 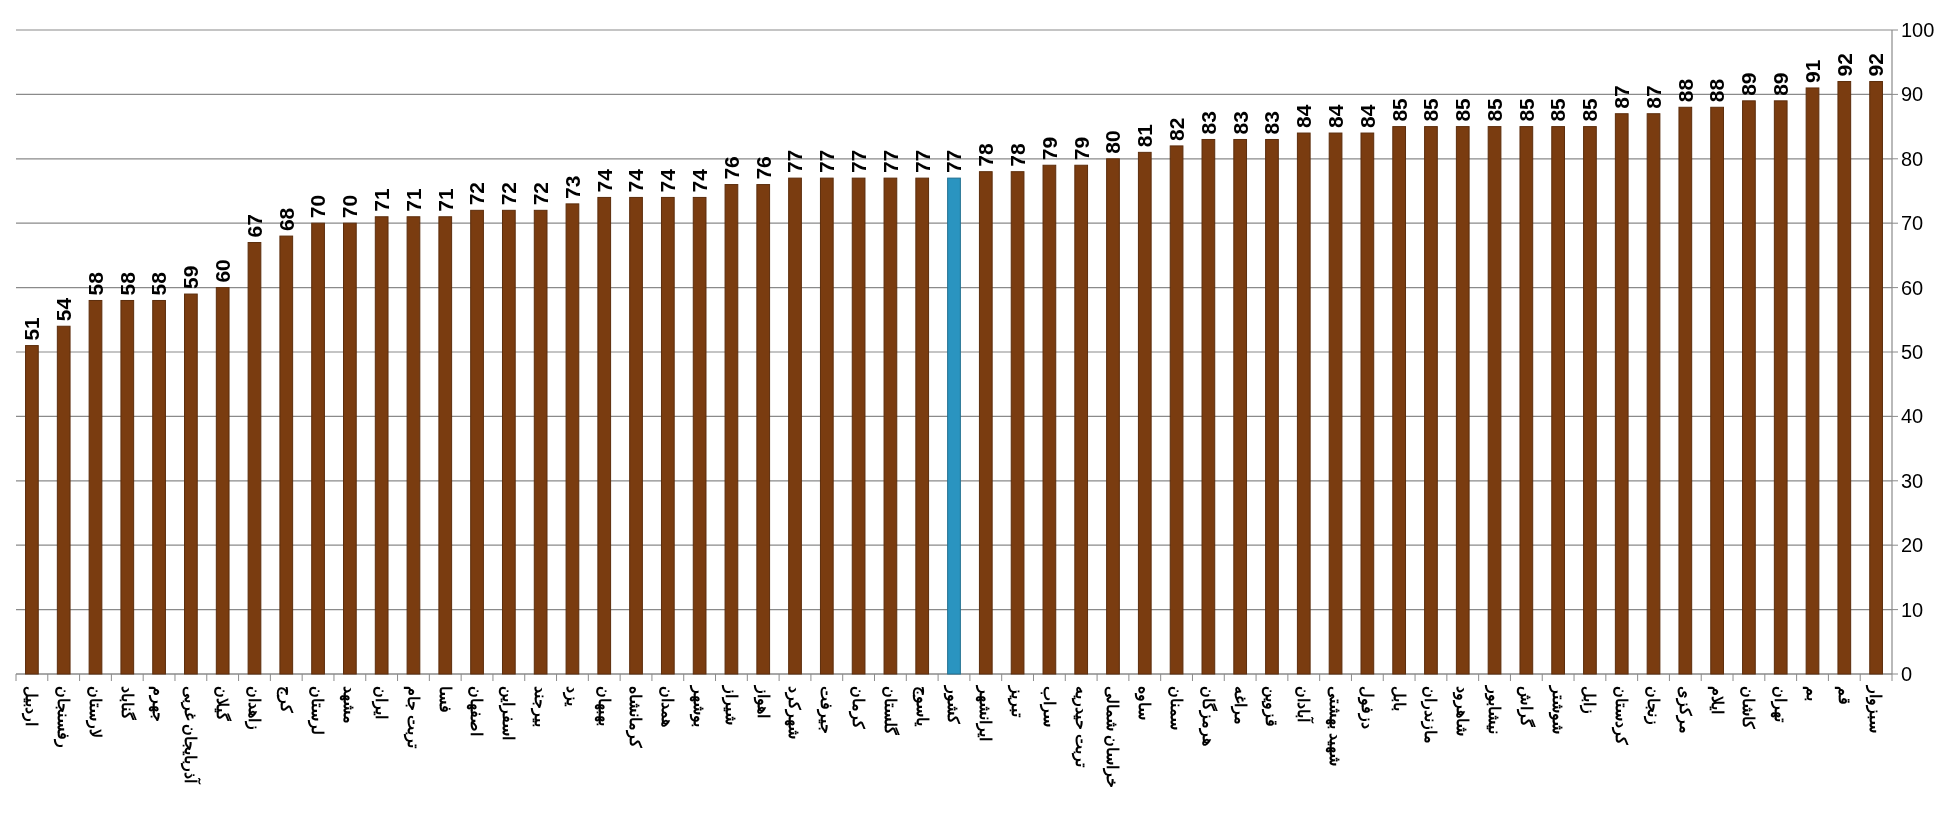 What do you see at coordinates (412, 718) in the screenshot?
I see `x-tick-label: تربت جام` at bounding box center [412, 718].